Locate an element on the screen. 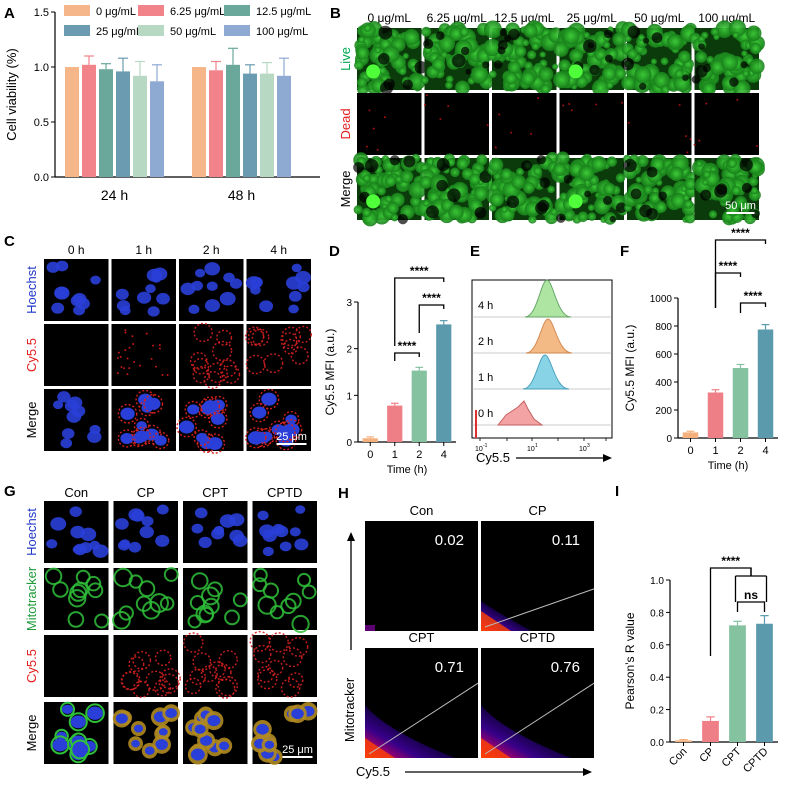 This screenshot has height=795, width=788. histogram-label: 2 h is located at coordinates (485, 342).